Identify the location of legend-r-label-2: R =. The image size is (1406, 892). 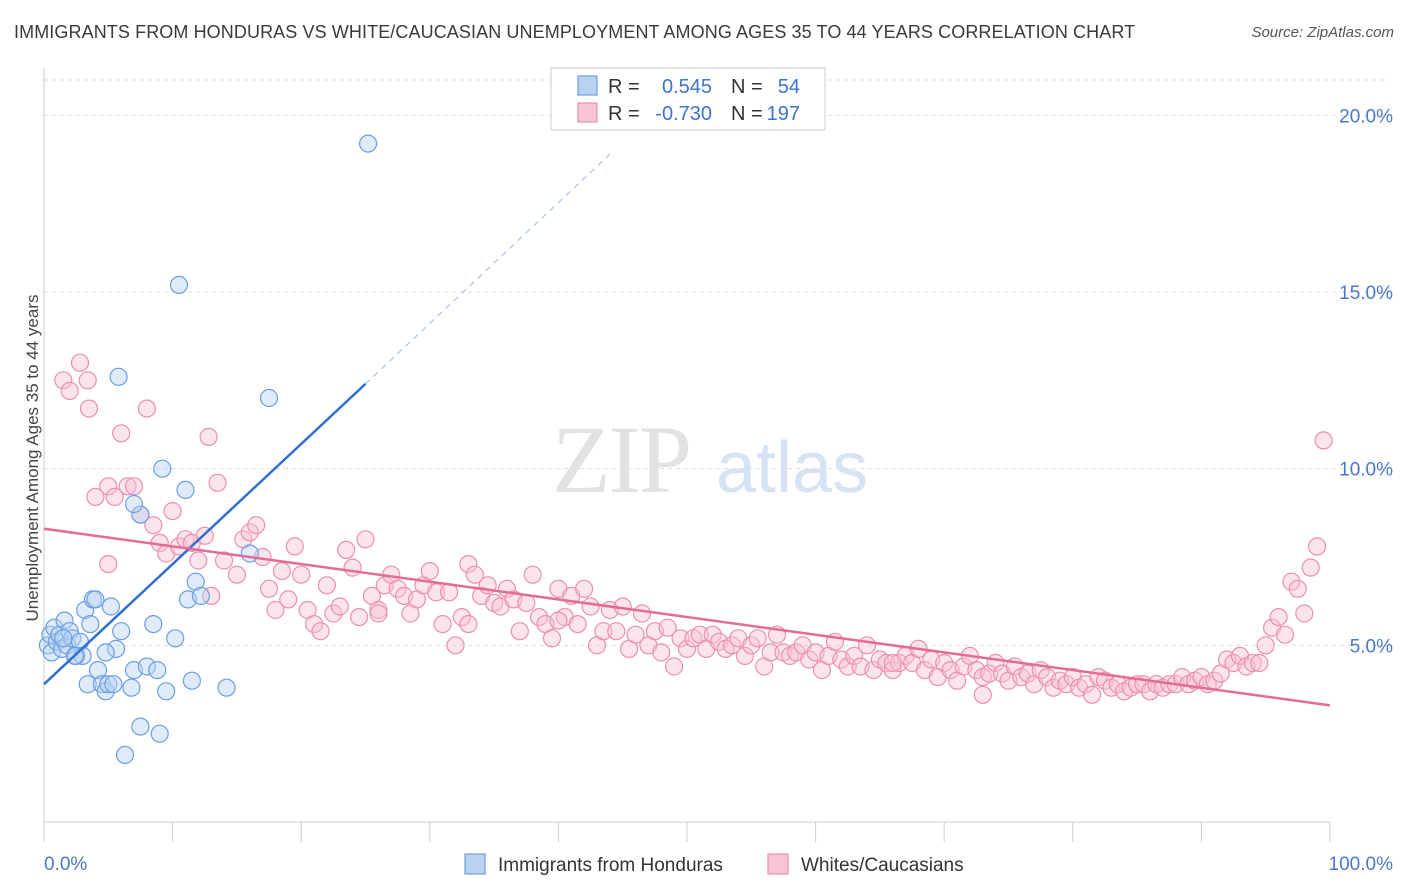
(624, 114).